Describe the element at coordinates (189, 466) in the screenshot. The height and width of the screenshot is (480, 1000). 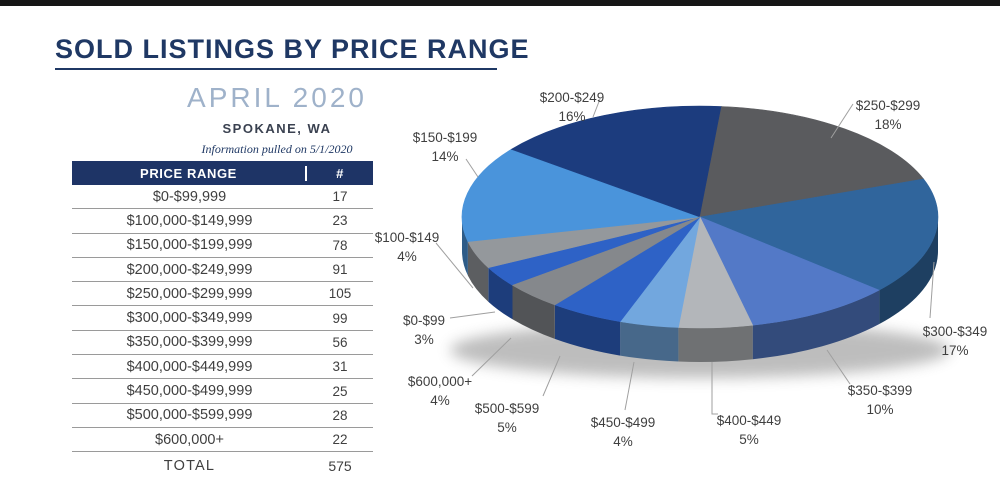
I see `total-label: TOTAL` at that location.